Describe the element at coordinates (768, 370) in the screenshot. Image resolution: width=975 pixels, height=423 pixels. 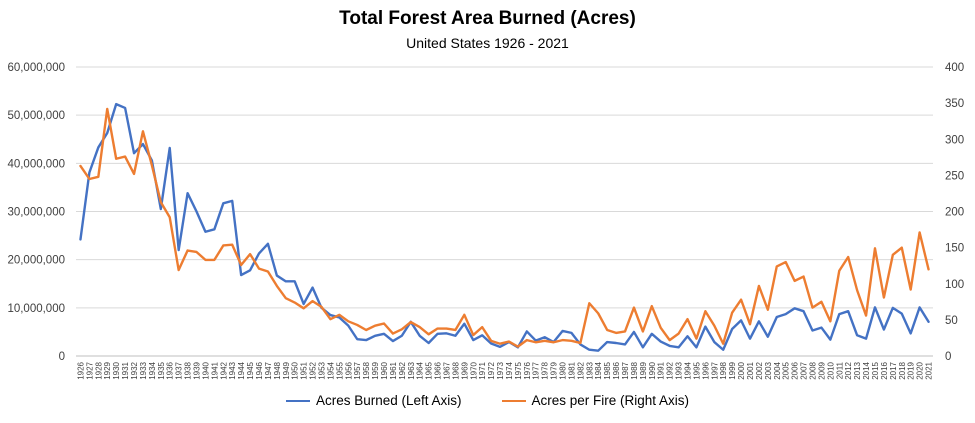
I see `x-tick-label: 2003` at that location.